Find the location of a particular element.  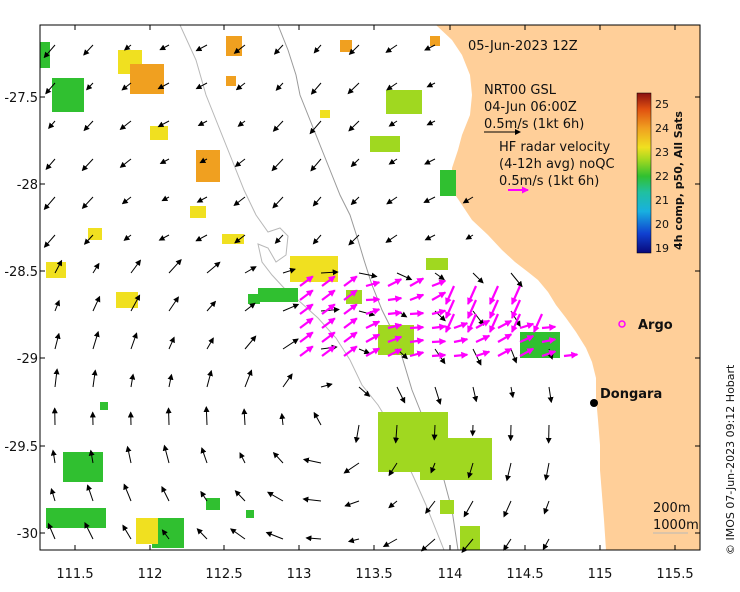

argo-label: Argo is located at coordinates (655, 325).